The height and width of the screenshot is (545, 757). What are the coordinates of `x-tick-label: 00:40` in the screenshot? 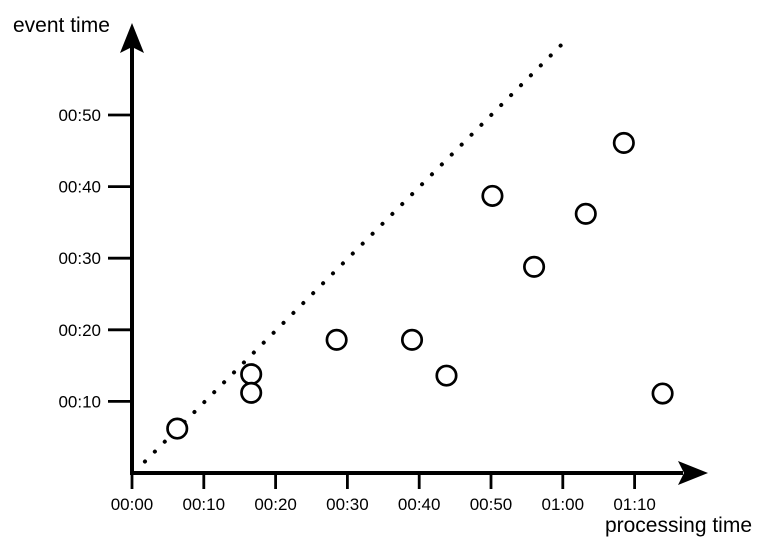 It's located at (419, 504).